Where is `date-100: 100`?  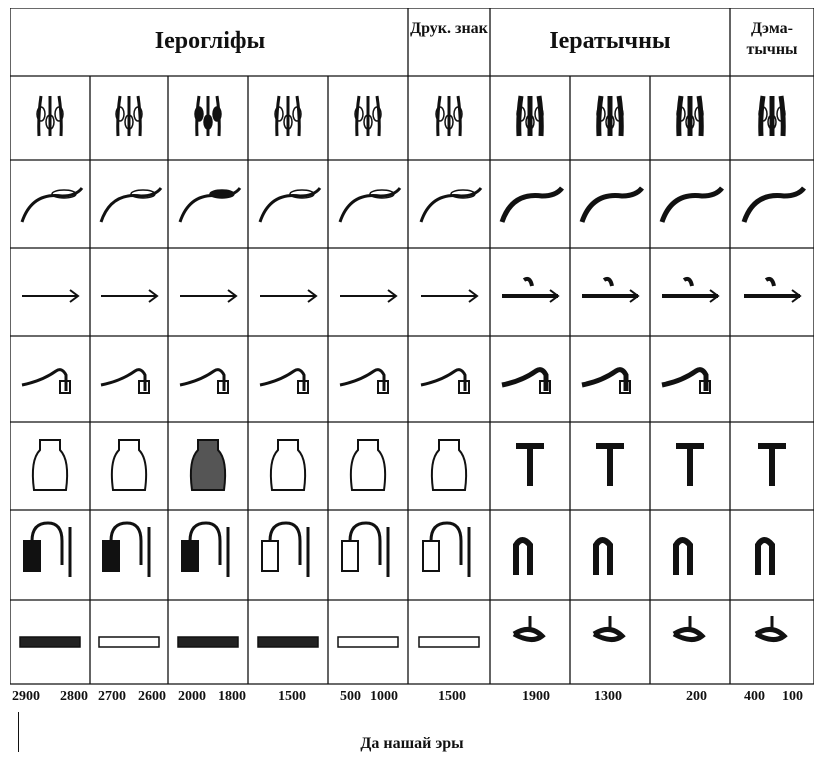
date-100: 100 is located at coordinates (792, 696).